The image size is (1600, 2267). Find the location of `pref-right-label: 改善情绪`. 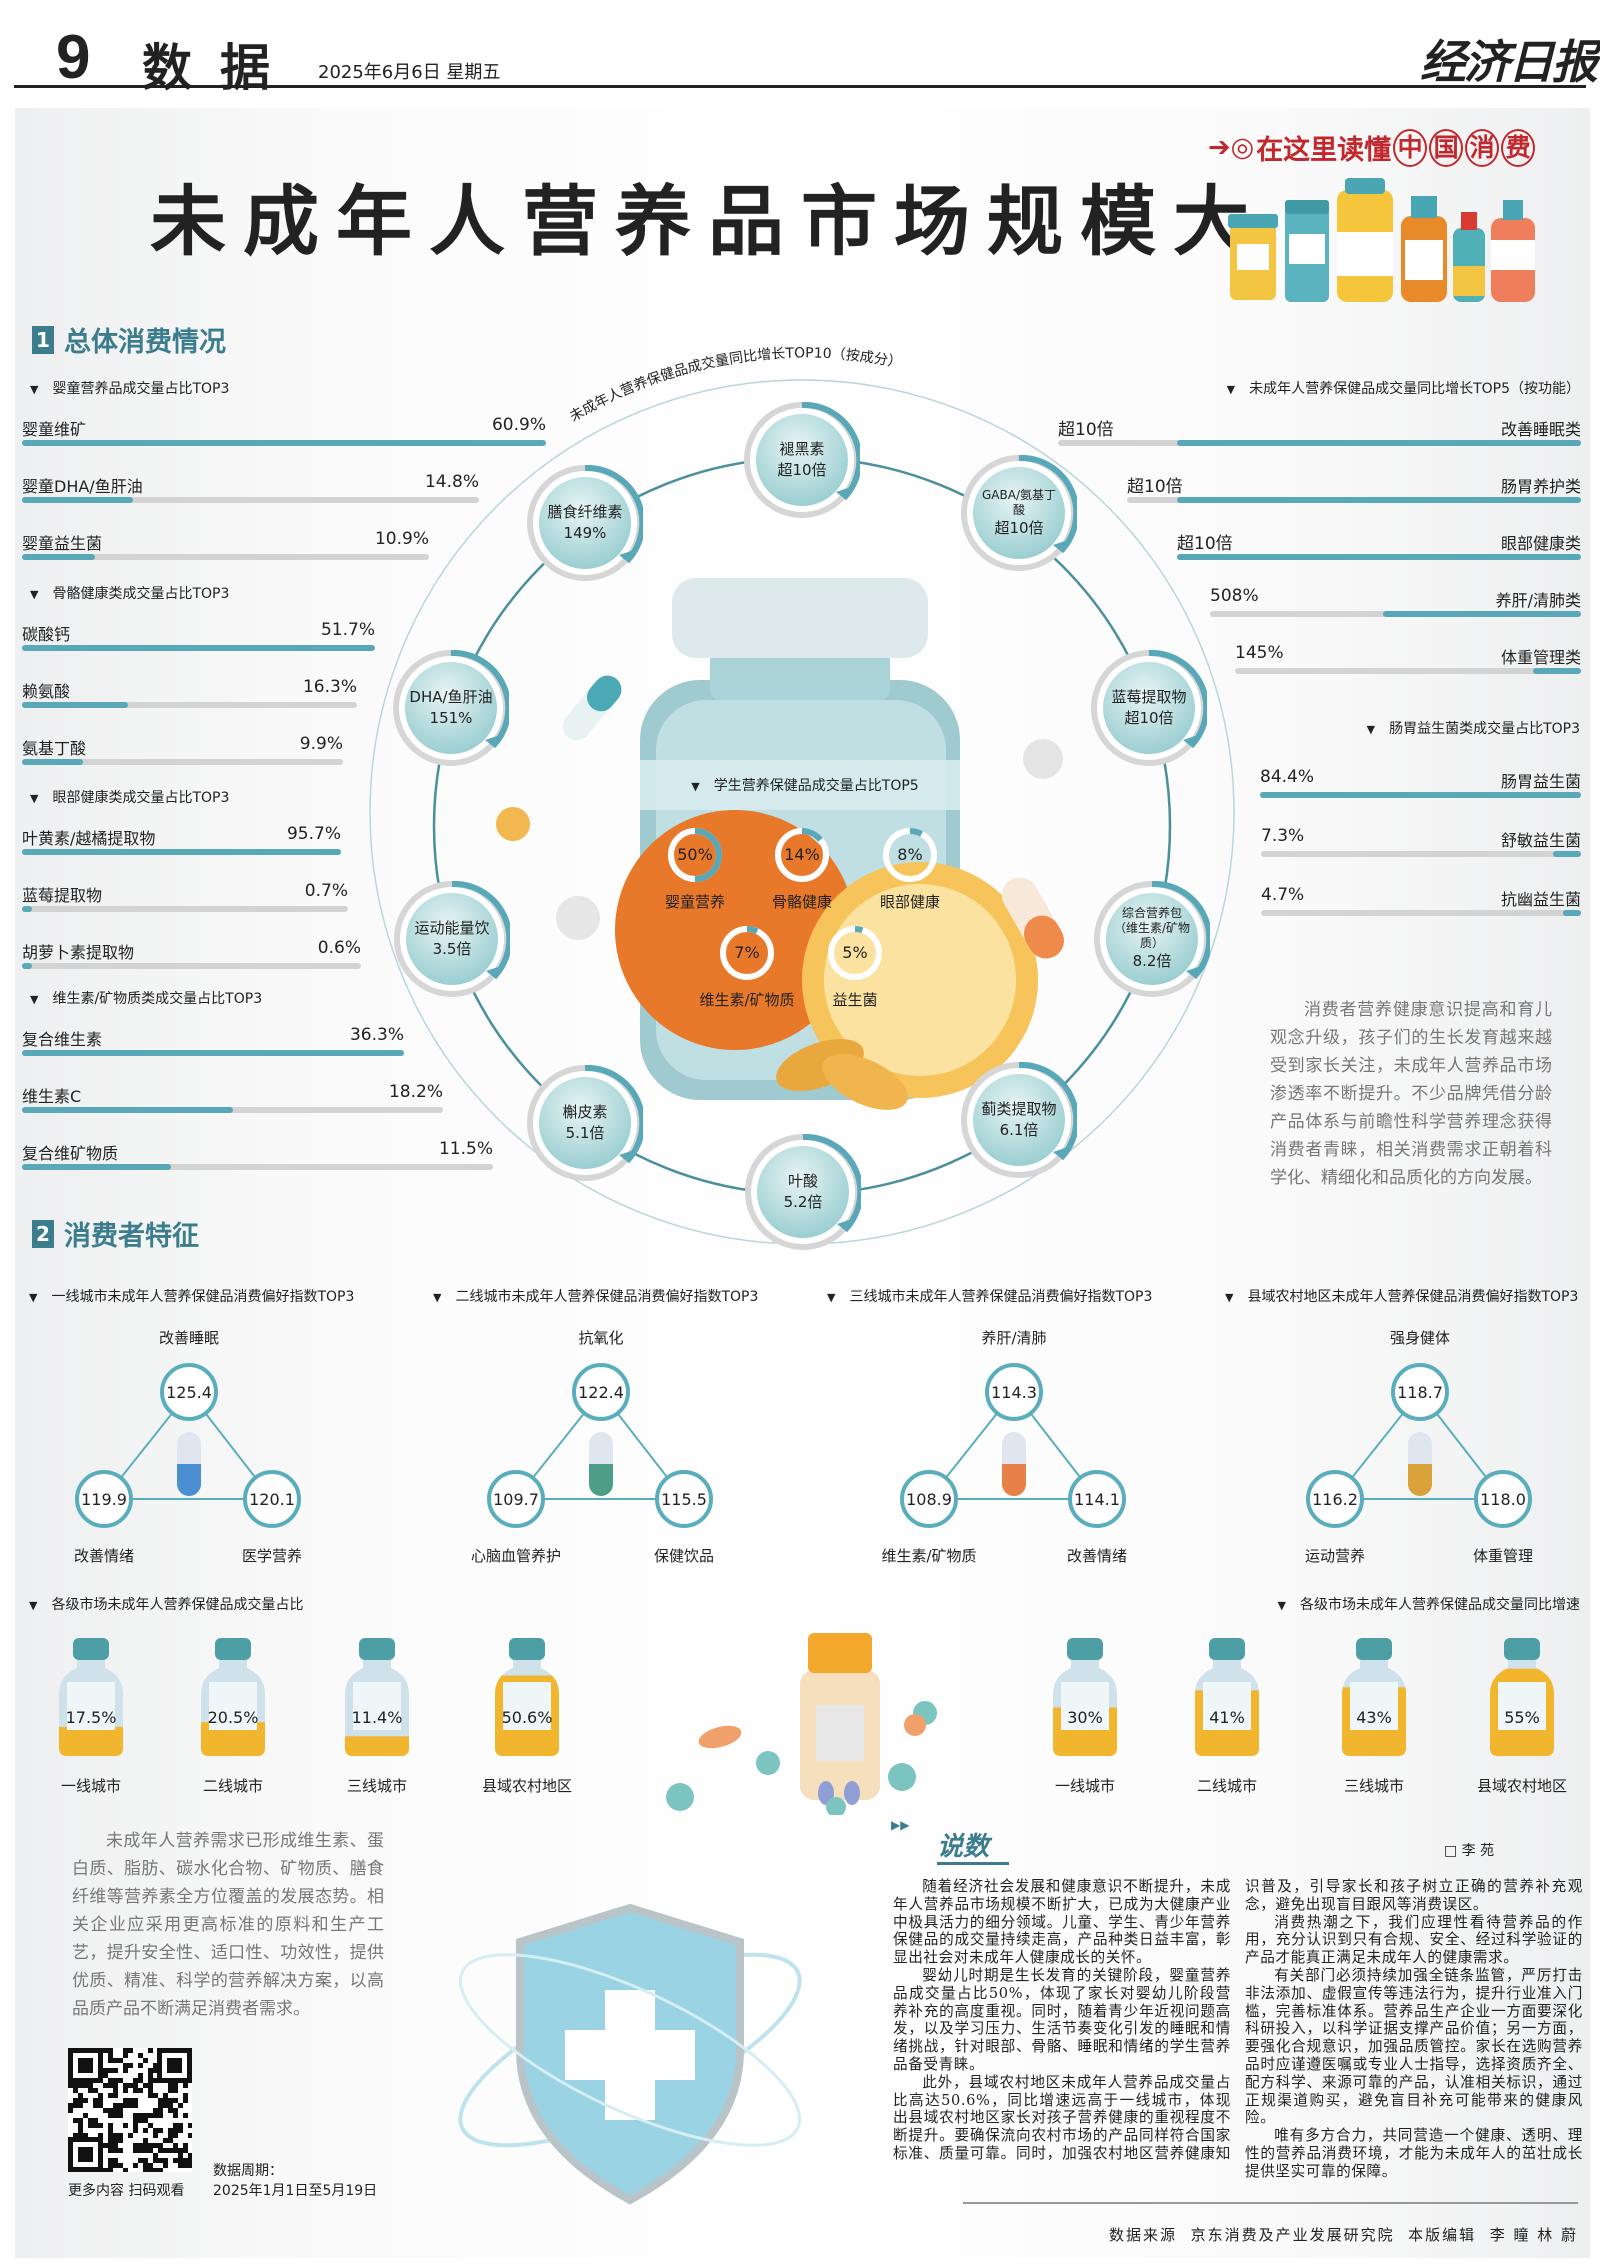

pref-right-label: 改善情绪 is located at coordinates (1096, 1556).